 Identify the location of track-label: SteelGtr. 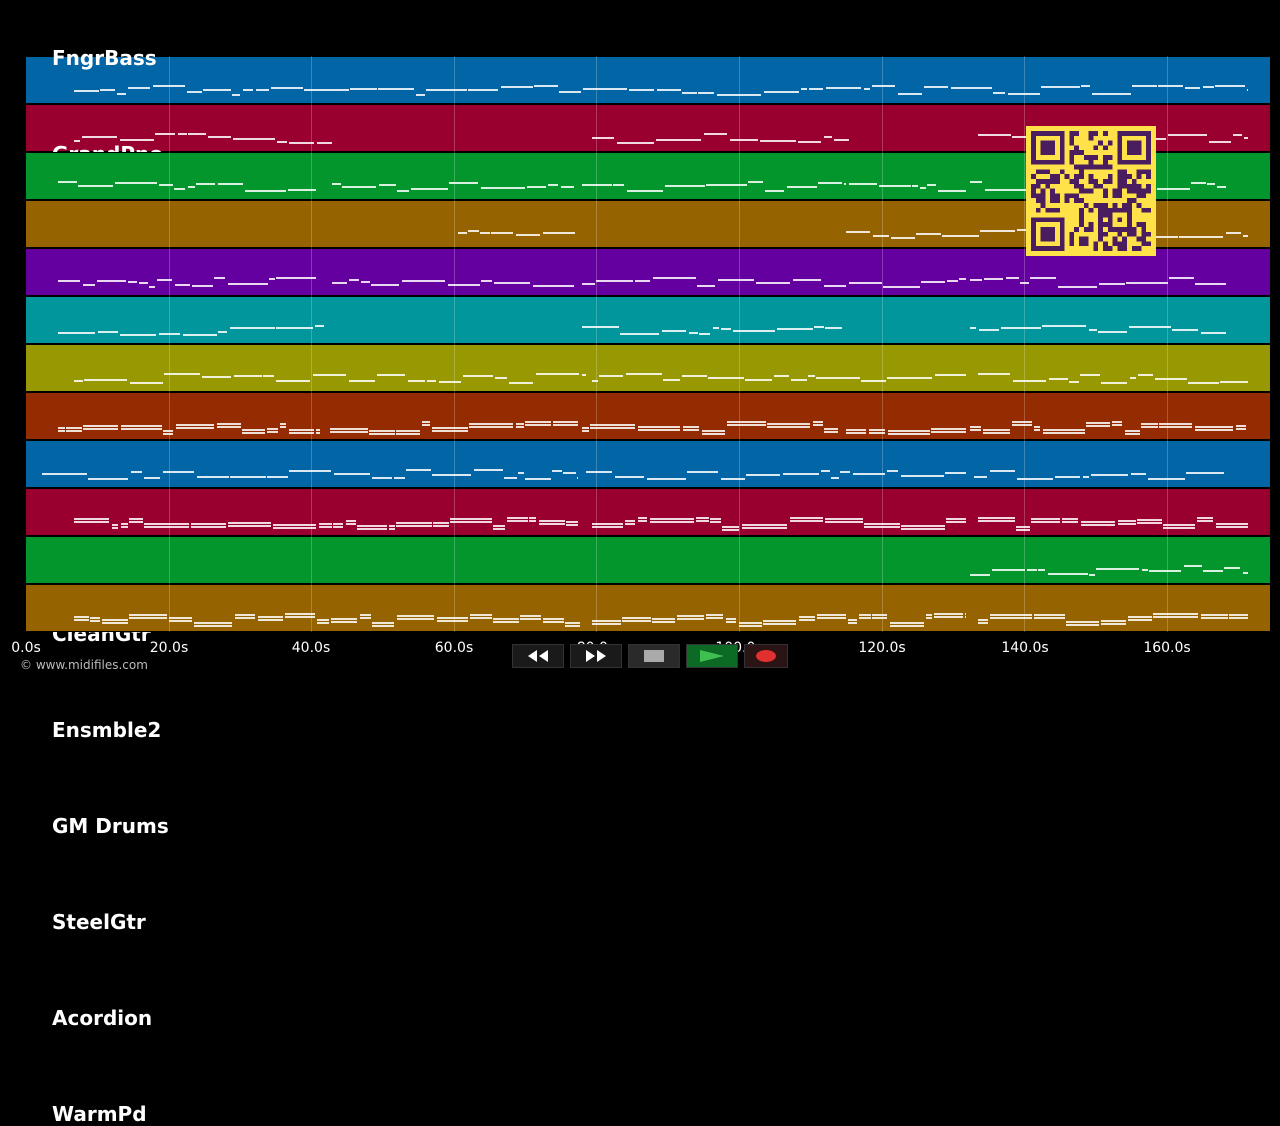
(99, 922).